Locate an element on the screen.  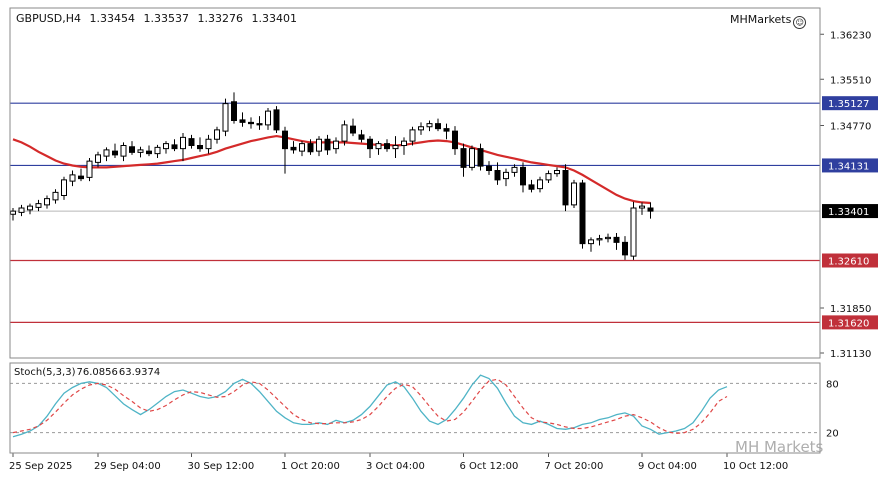
broker-brand: MHMarkets ☺ is located at coordinates (768, 21).